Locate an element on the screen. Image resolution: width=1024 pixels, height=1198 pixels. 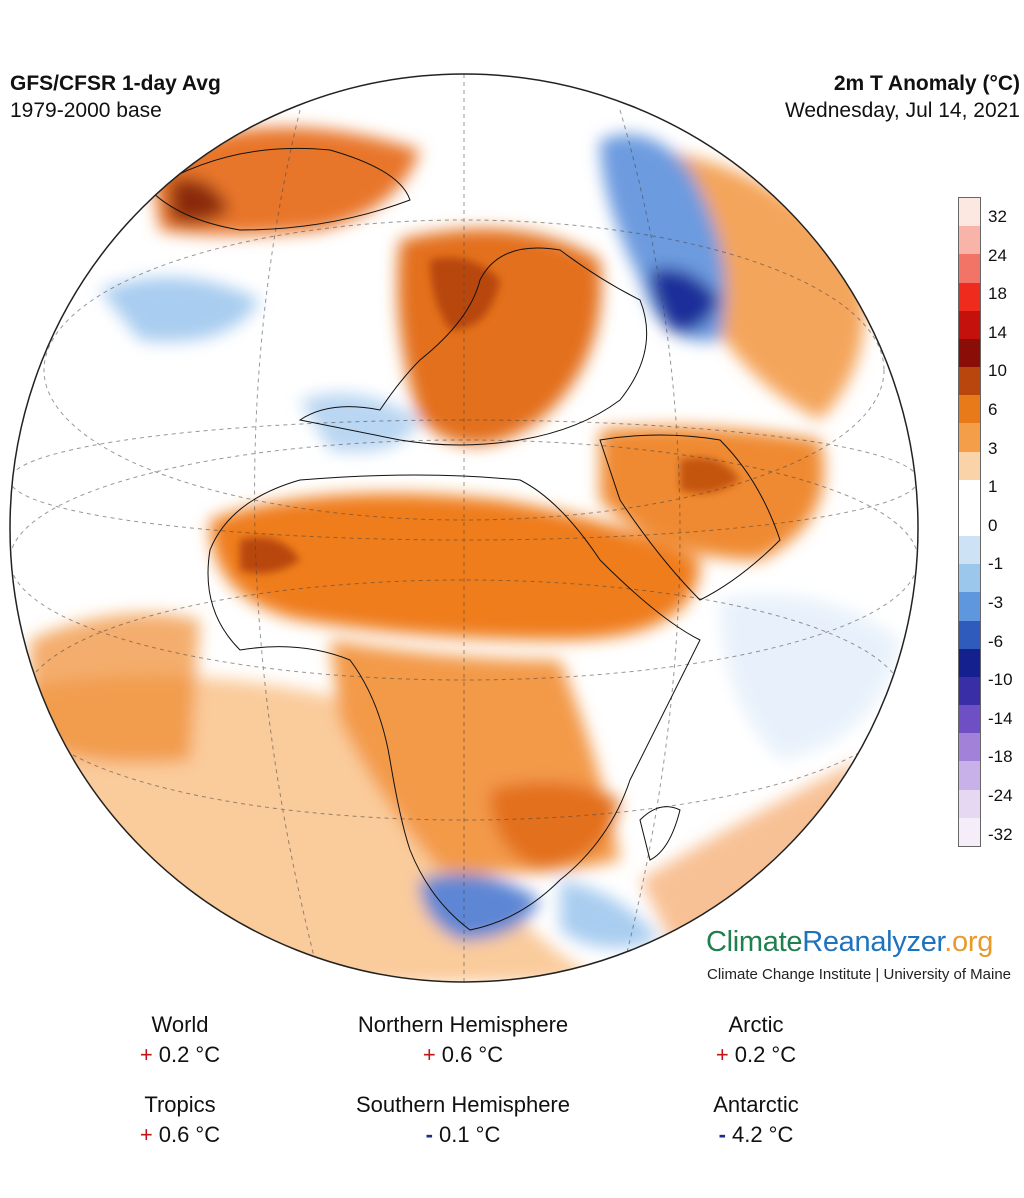
legend-label: -10 is located at coordinates (1000, 680).